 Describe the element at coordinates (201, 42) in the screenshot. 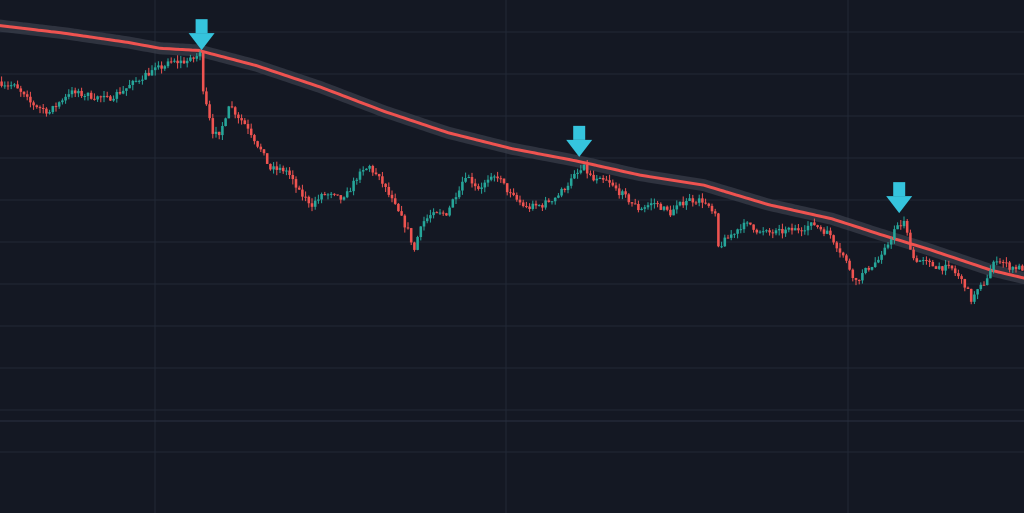

I see `down-arrow-head` at that location.